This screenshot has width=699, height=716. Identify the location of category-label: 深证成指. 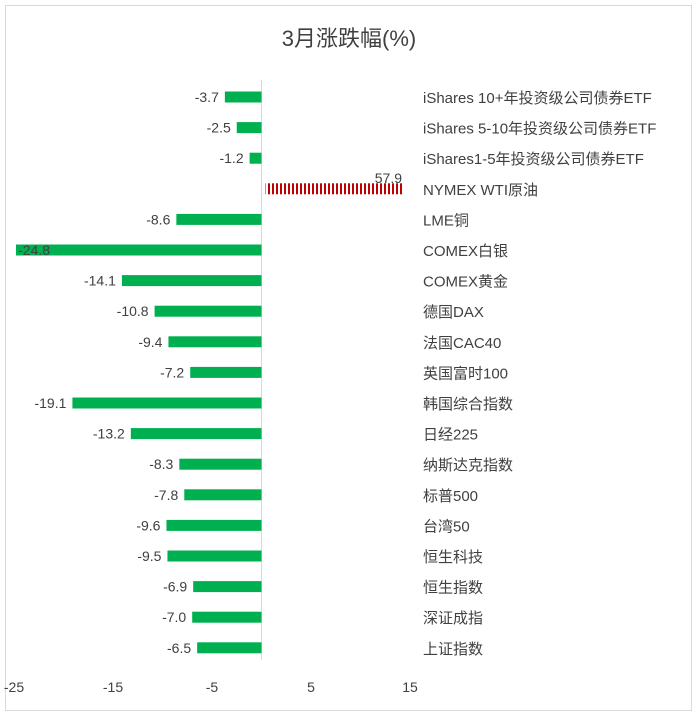
(453, 618).